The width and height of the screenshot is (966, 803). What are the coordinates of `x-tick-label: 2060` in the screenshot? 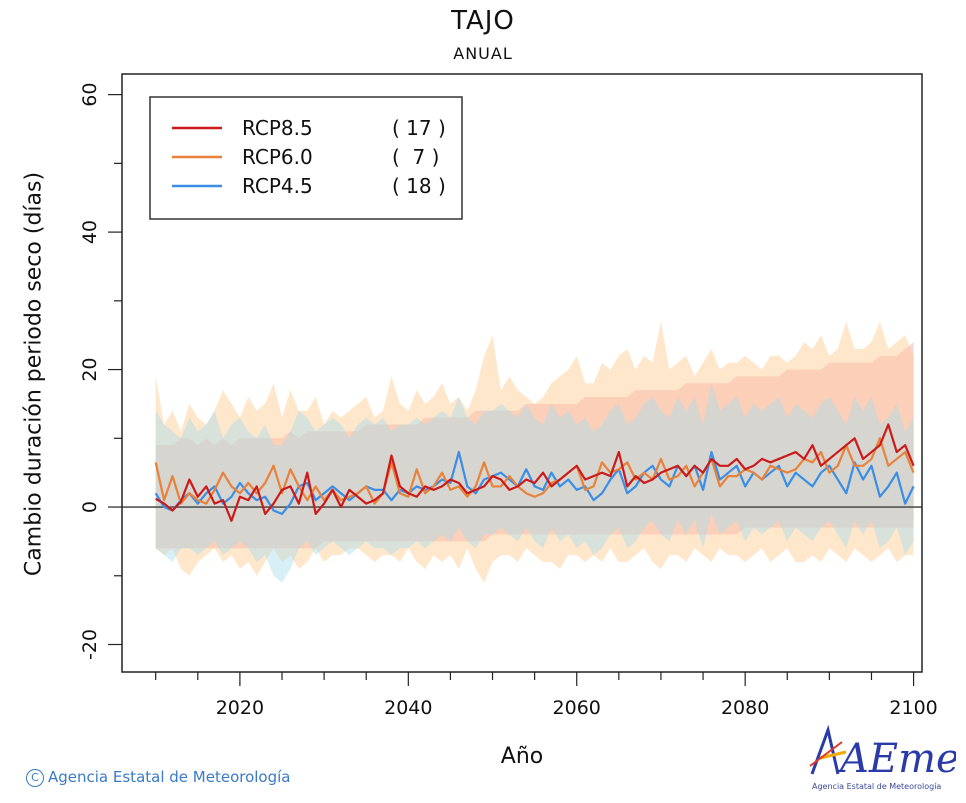 It's located at (577, 708).